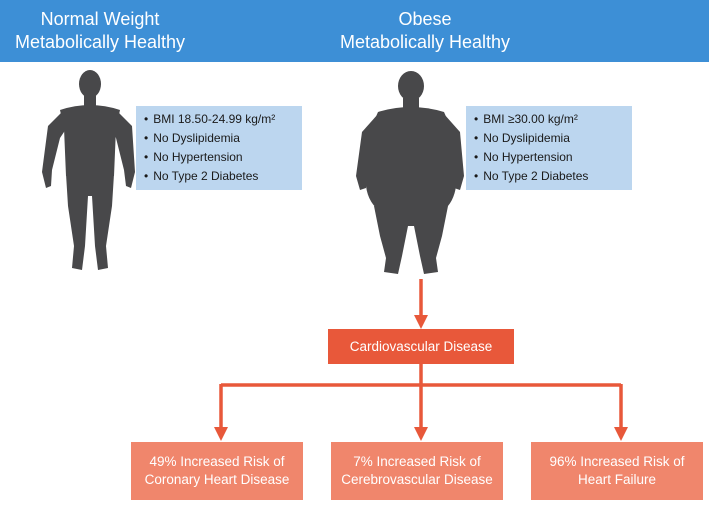 Image resolution: width=709 pixels, height=508 pixels. I want to click on cerebrovascular-risk-line-1: 7% Increased Risk of, so click(417, 461).